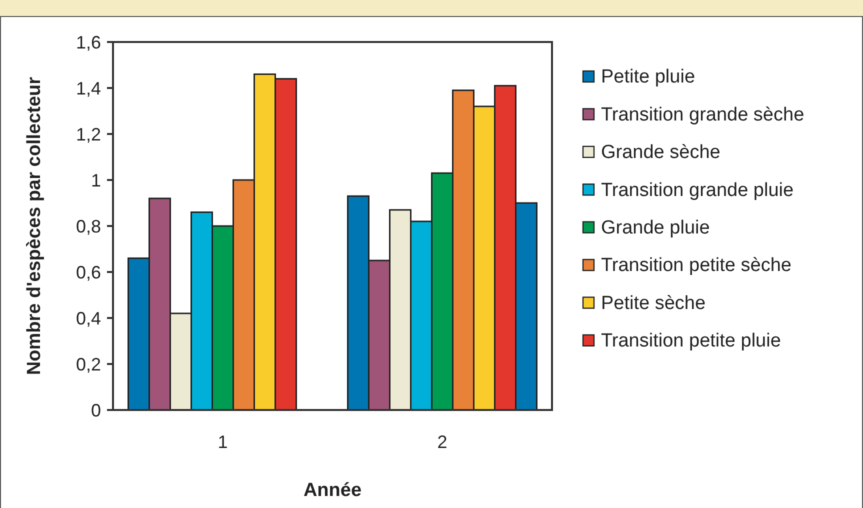  What do you see at coordinates (34, 226) in the screenshot?
I see `y-axis-title: Nombre d'espèces par collecteur` at bounding box center [34, 226].